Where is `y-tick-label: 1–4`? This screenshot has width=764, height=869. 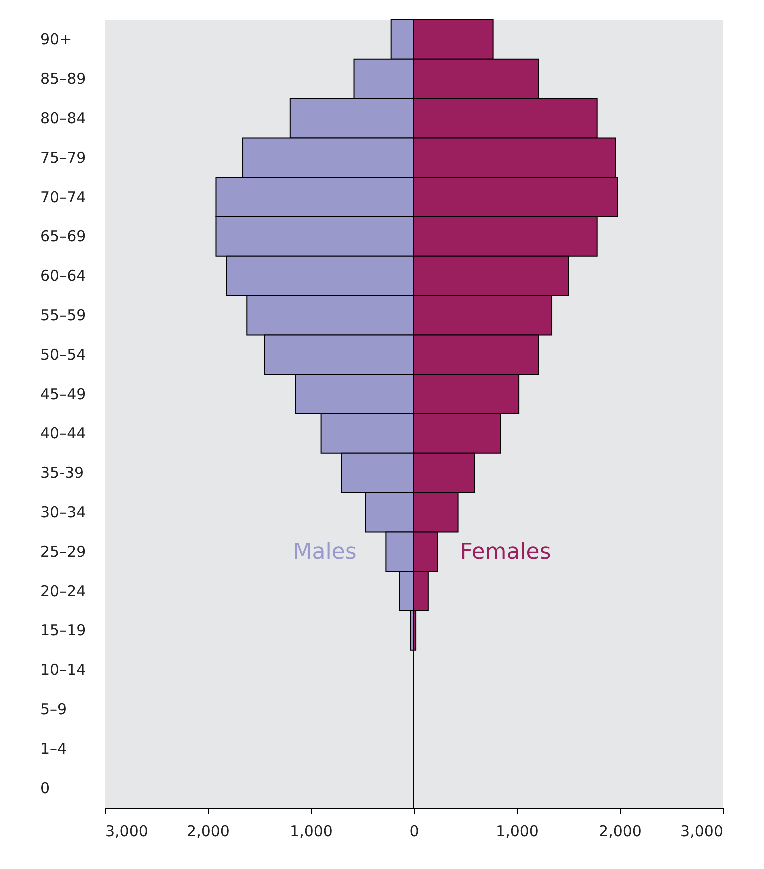 y-tick-label: 1–4 is located at coordinates (54, 749).